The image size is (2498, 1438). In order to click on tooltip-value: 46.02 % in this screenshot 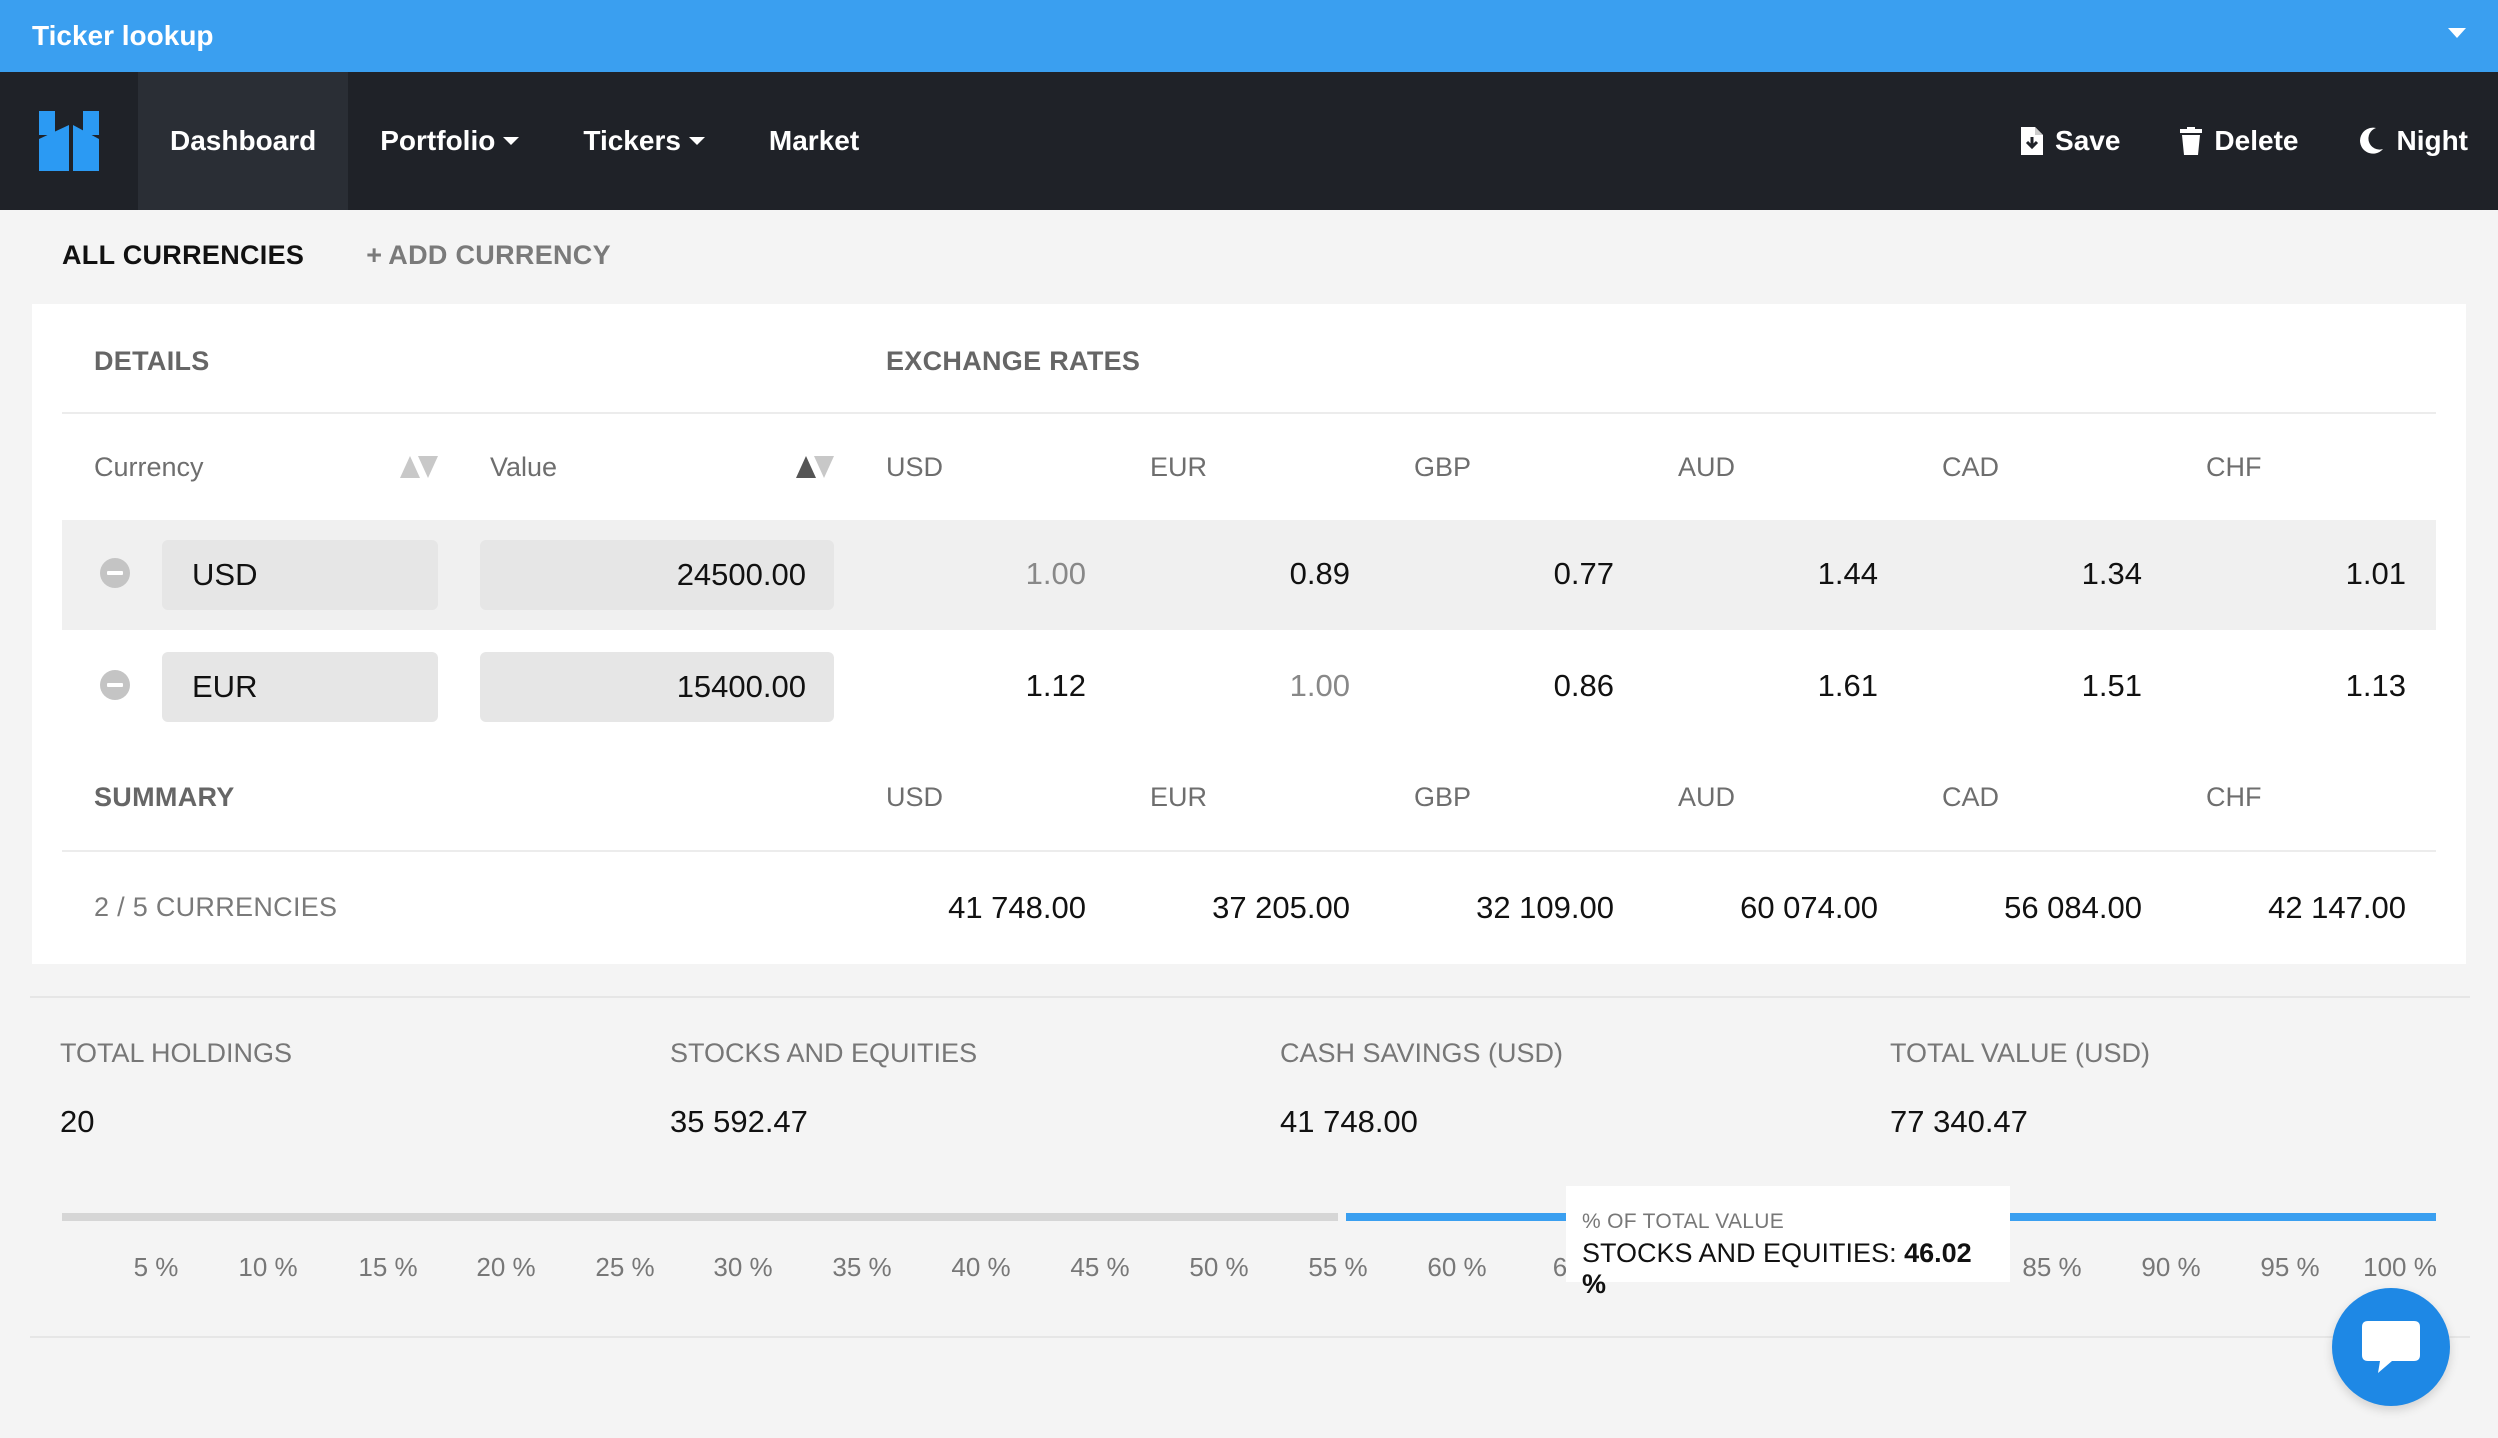, I will do `click(1777, 1268)`.